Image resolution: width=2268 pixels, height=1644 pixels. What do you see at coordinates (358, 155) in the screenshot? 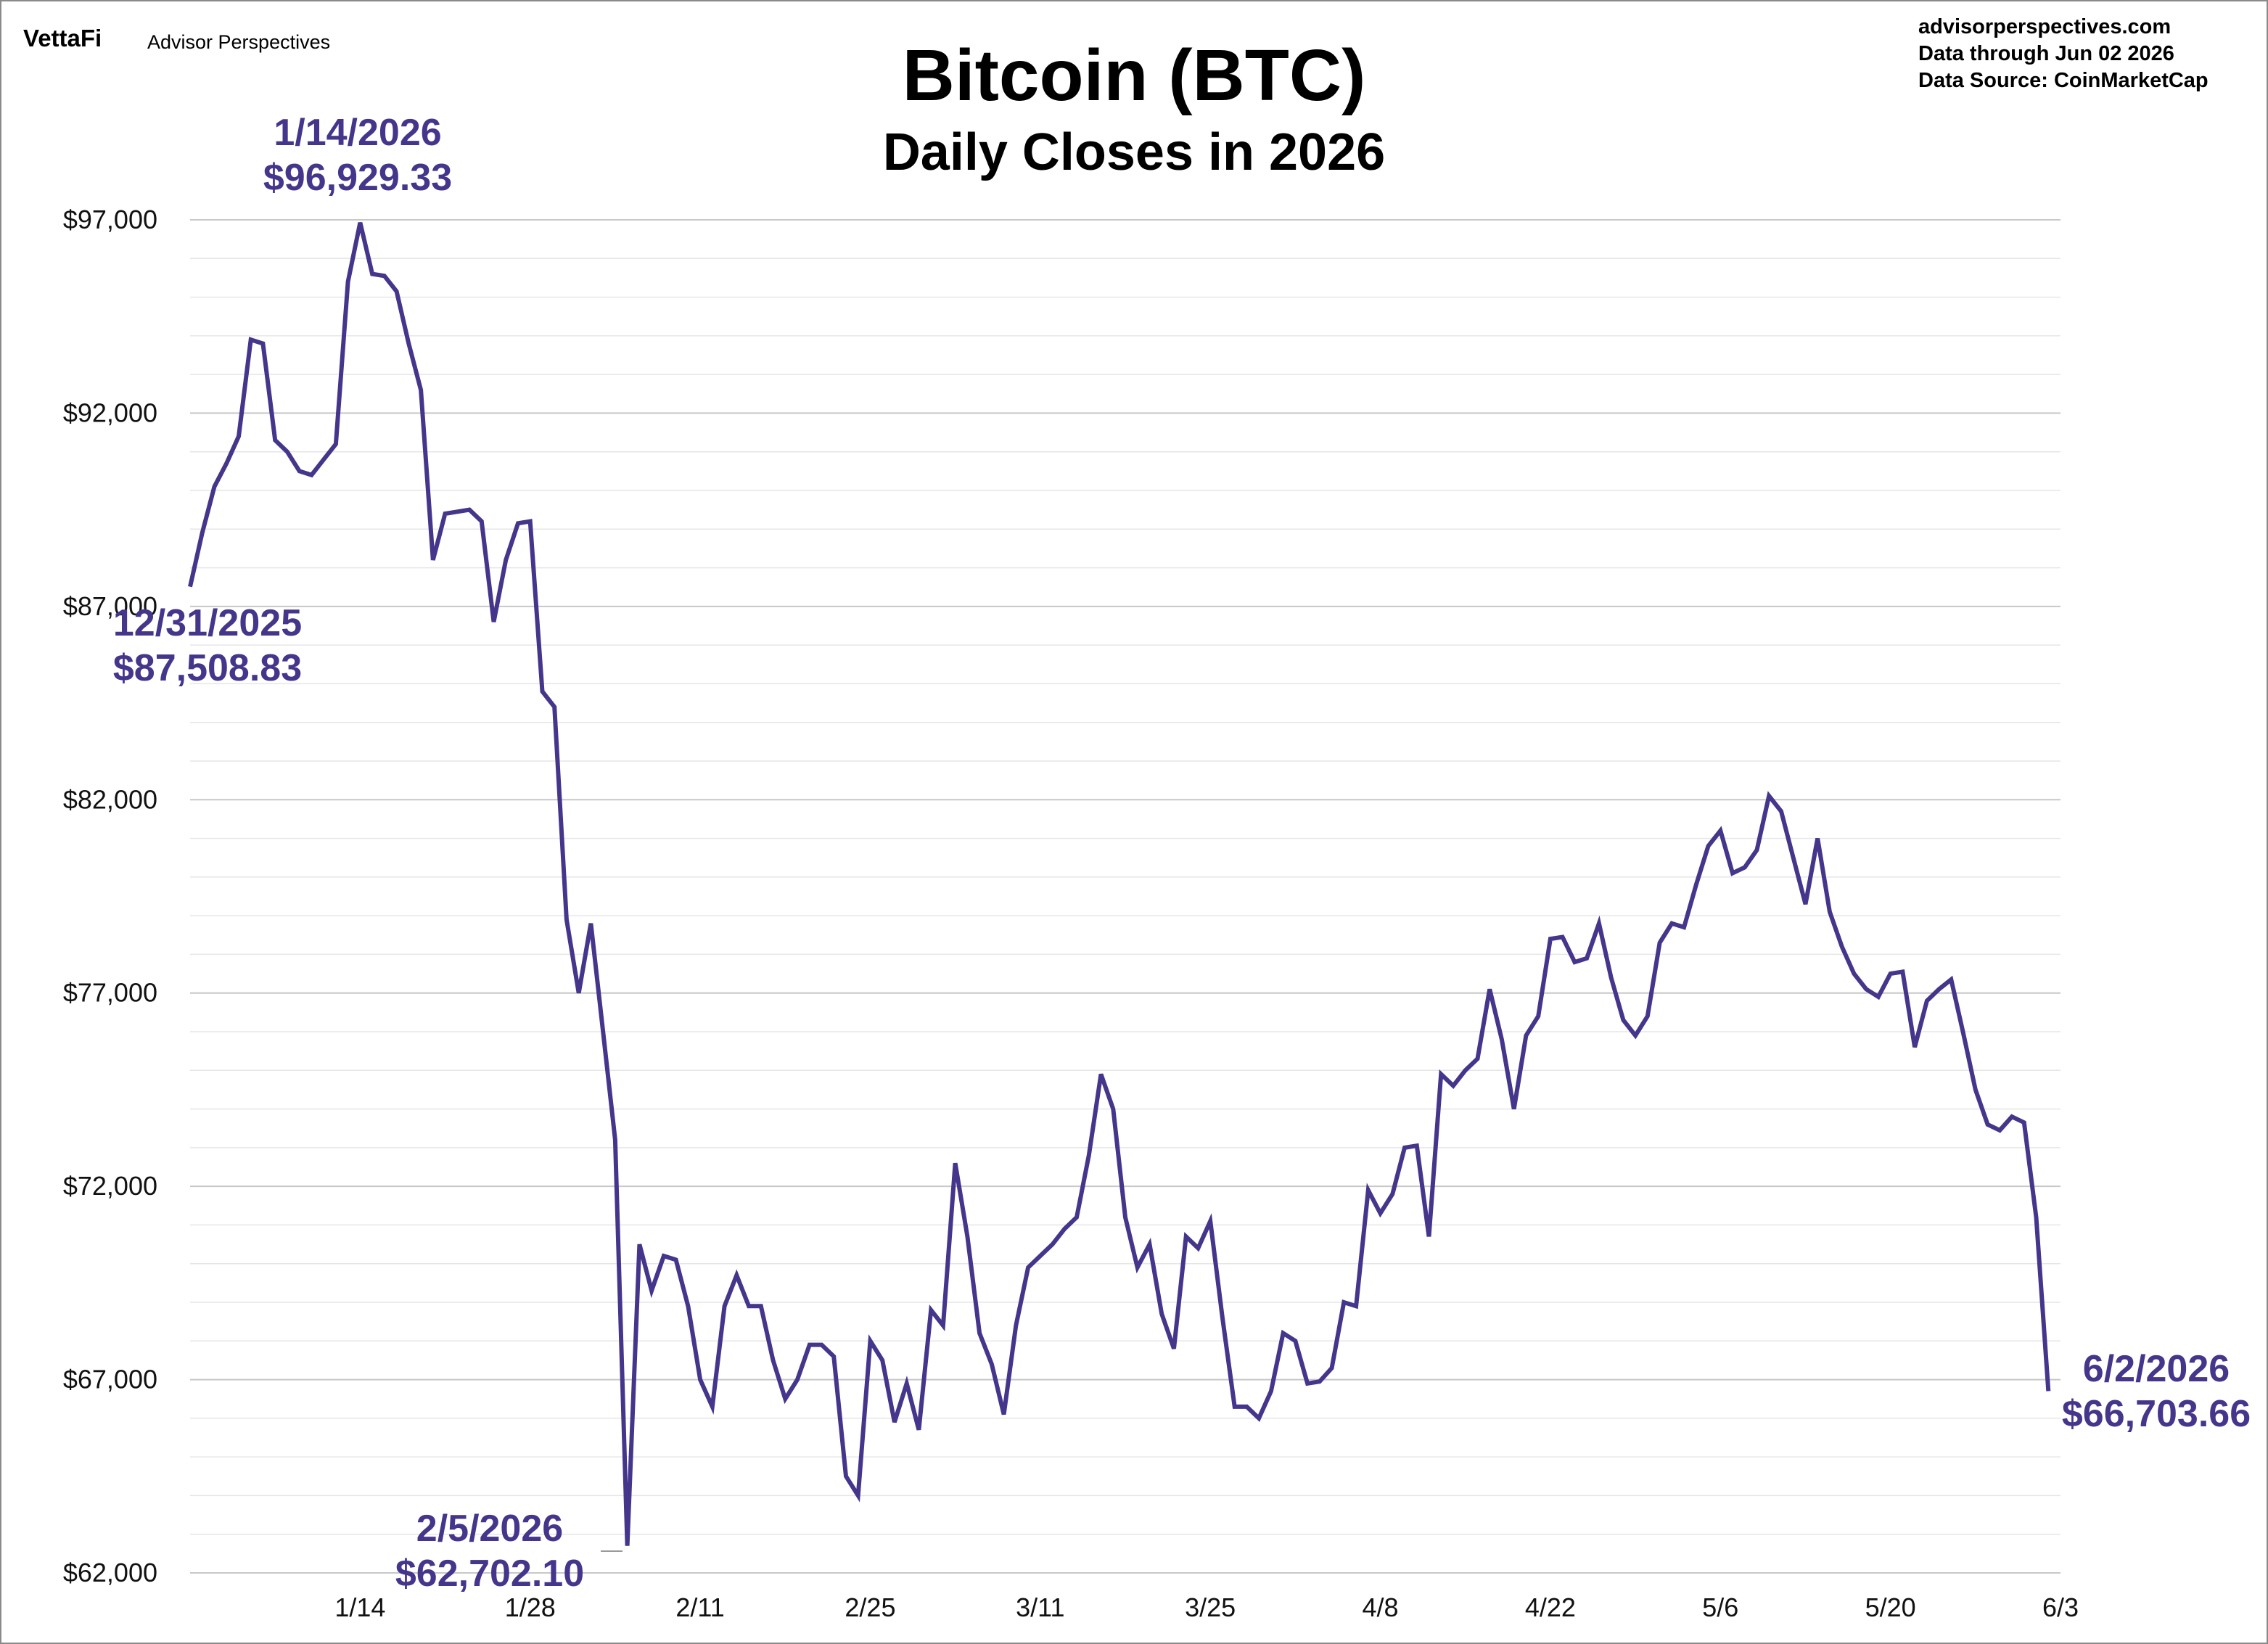
I see `callout-max: 1/14/2026 $96,929.33` at bounding box center [358, 155].